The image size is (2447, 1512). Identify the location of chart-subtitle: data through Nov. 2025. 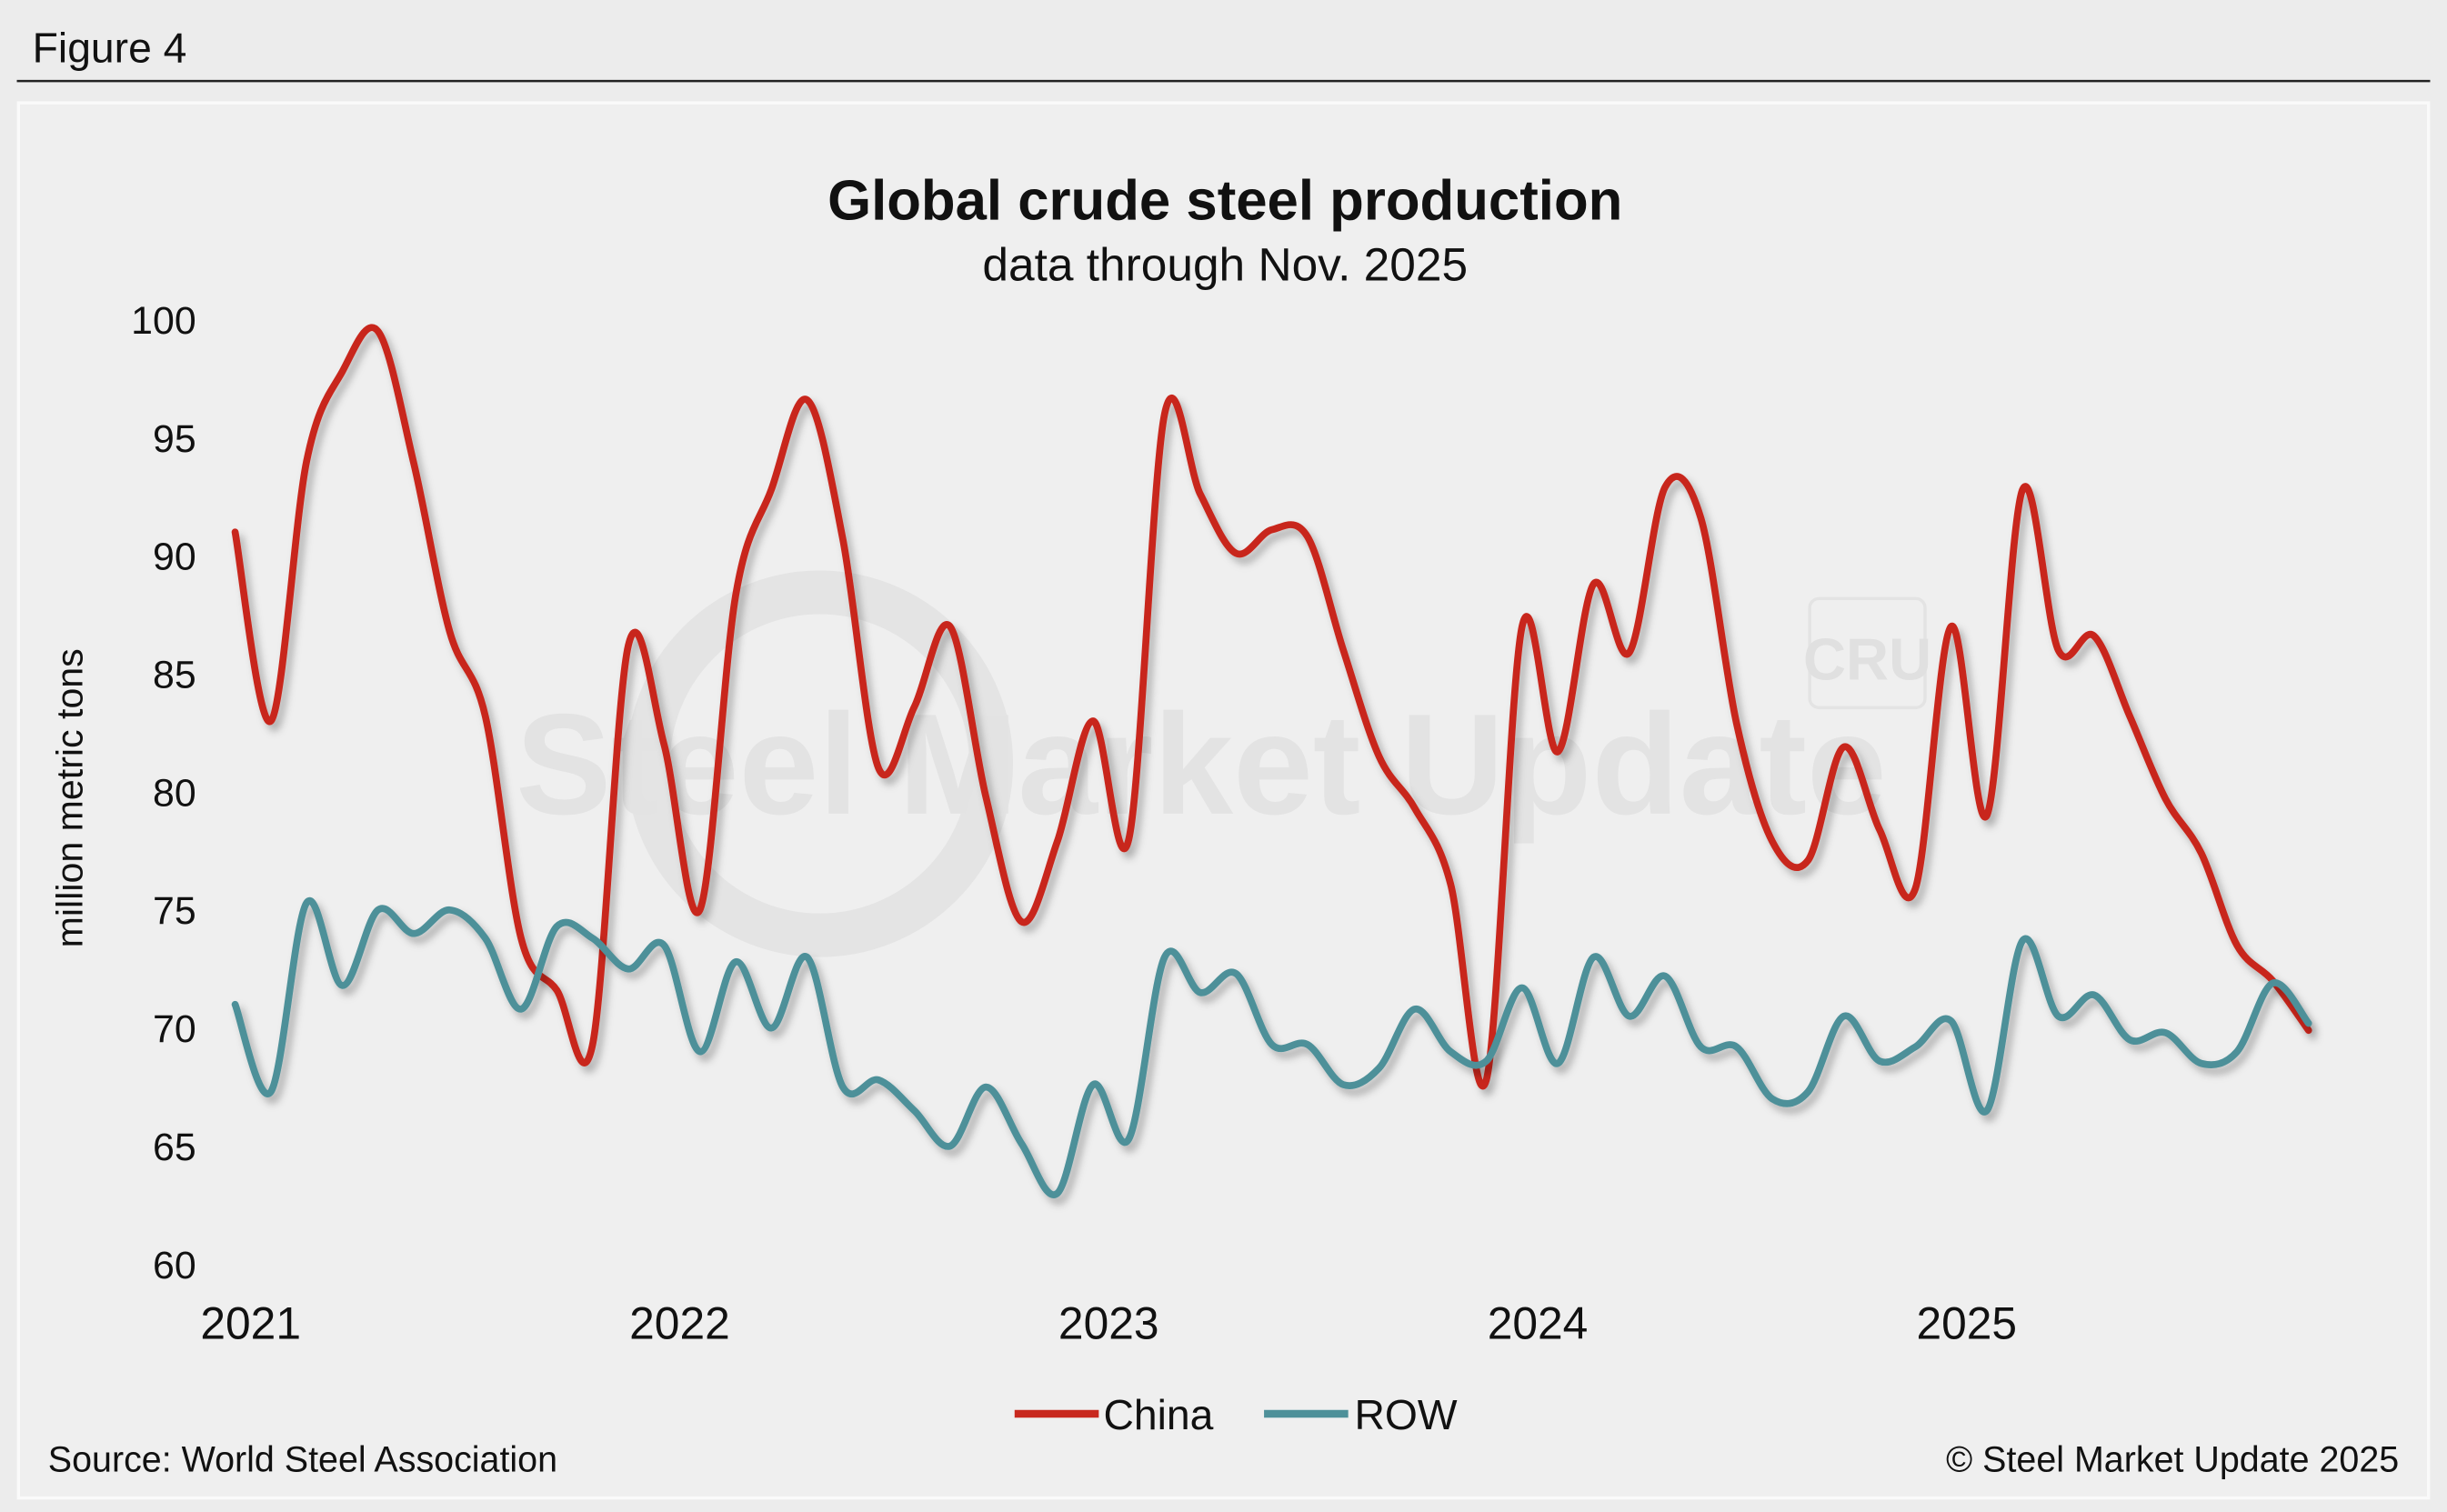
(1225, 264).